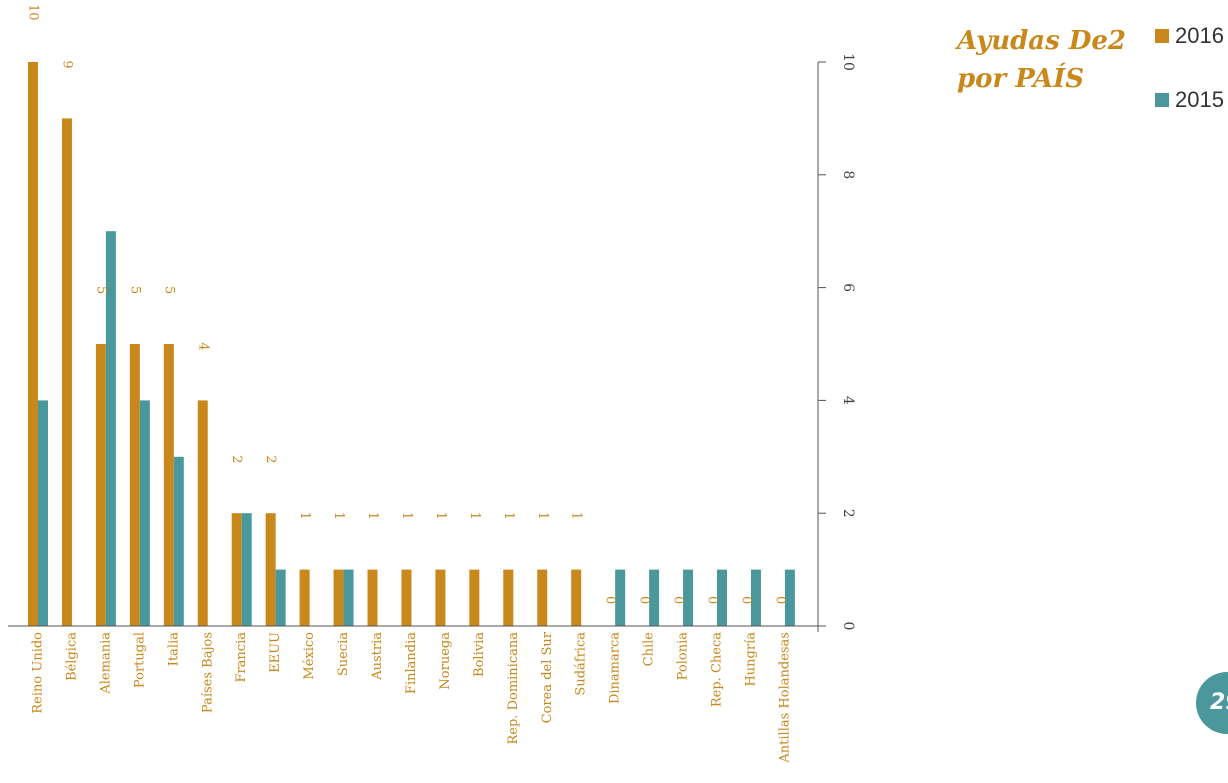  What do you see at coordinates (202, 513) in the screenshot?
I see `bar-2016-paises-bajos` at bounding box center [202, 513].